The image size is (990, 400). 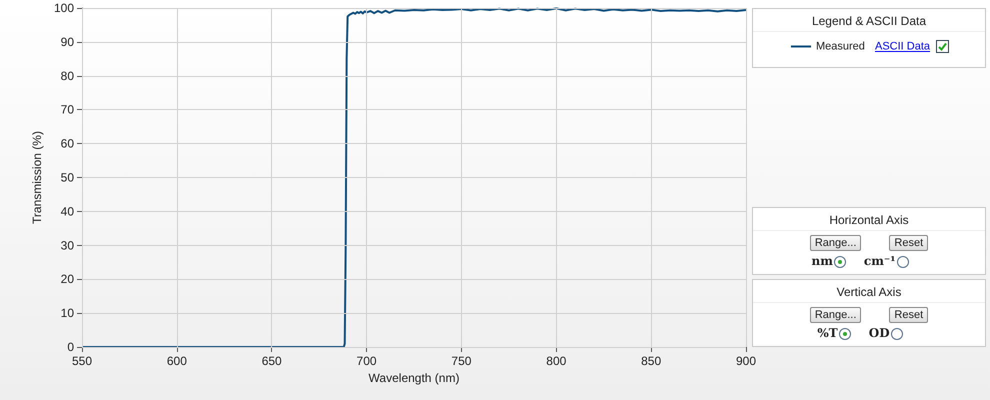 What do you see at coordinates (177, 361) in the screenshot?
I see `x-tick-label: 600` at bounding box center [177, 361].